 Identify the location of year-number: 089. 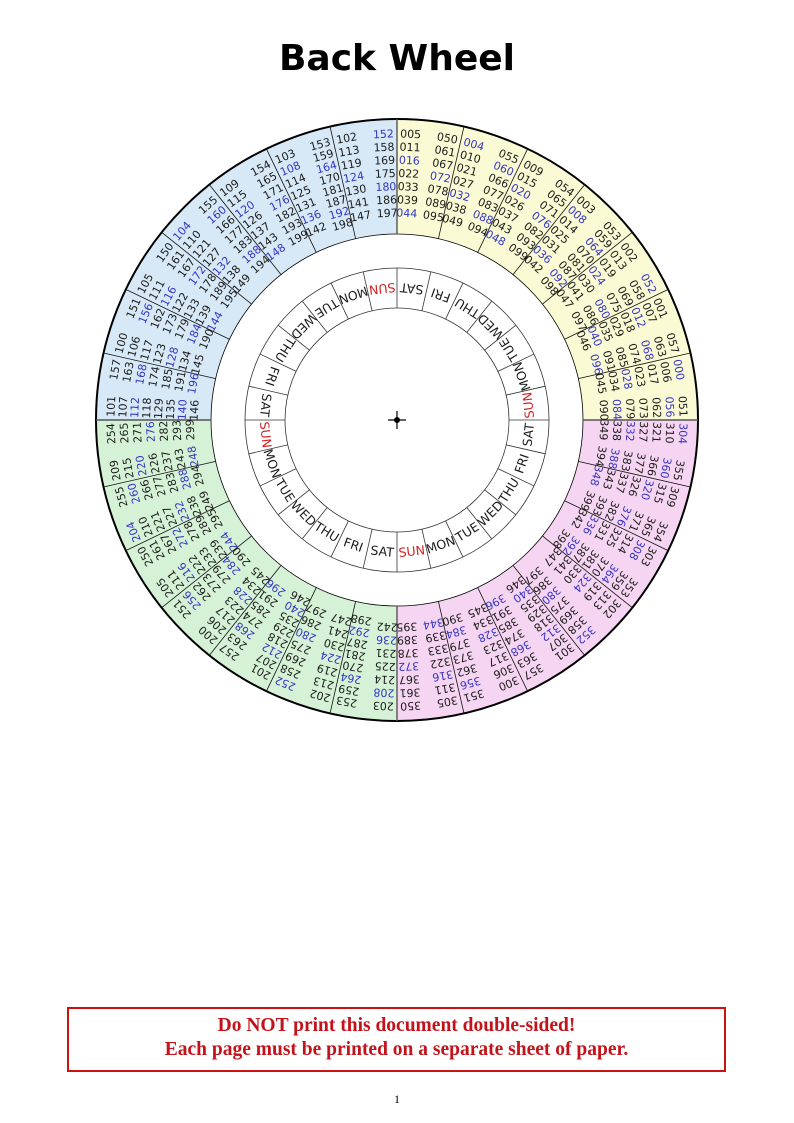
(435, 203).